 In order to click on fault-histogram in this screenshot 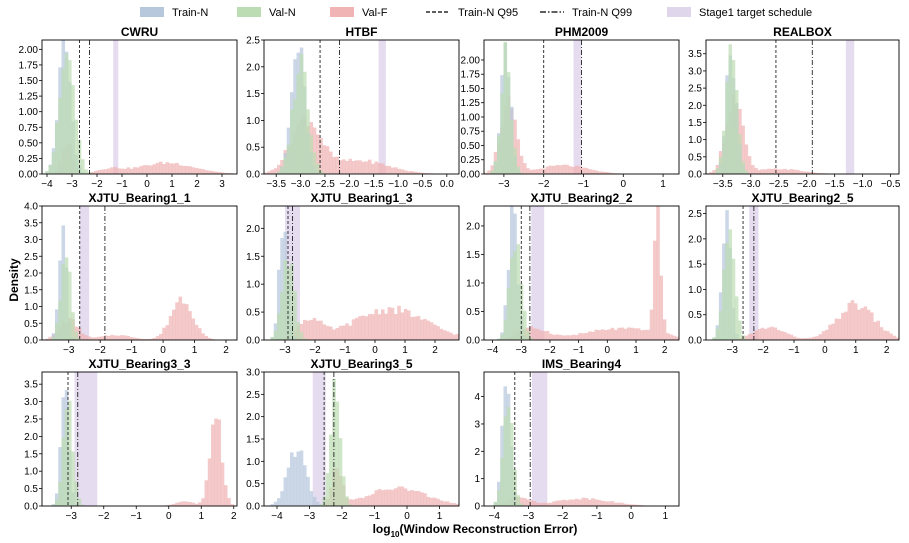, I will do `click(199, 462)`.